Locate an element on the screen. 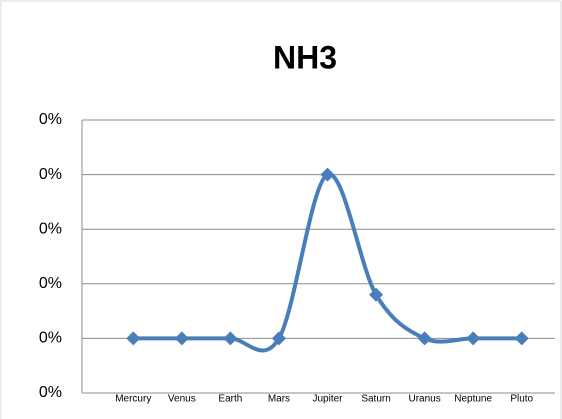  x-tick-label: Venus is located at coordinates (182, 399).